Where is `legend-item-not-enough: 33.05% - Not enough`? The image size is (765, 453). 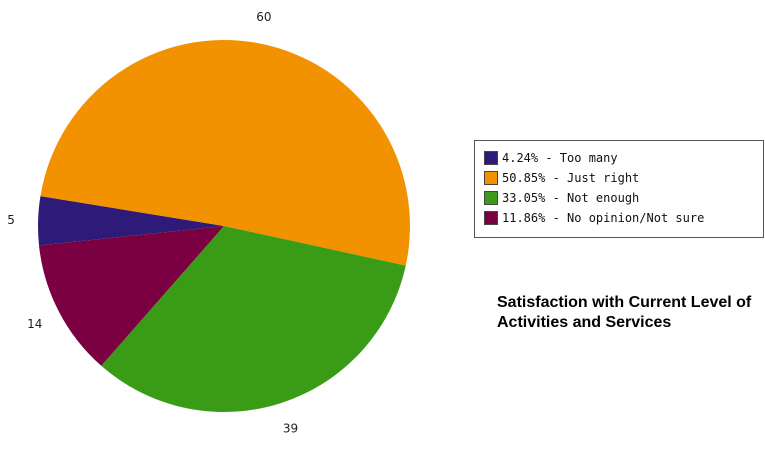
legend-item-not-enough: 33.05% - Not enough is located at coordinates (623, 198).